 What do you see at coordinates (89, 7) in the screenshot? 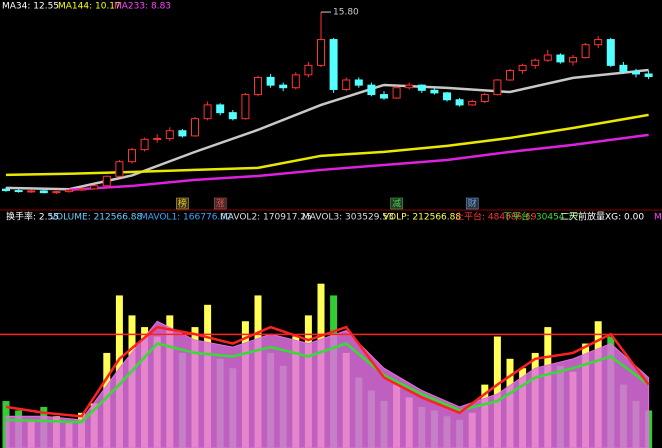
I see `legend-entry: MA144: 10.17` at bounding box center [89, 7].